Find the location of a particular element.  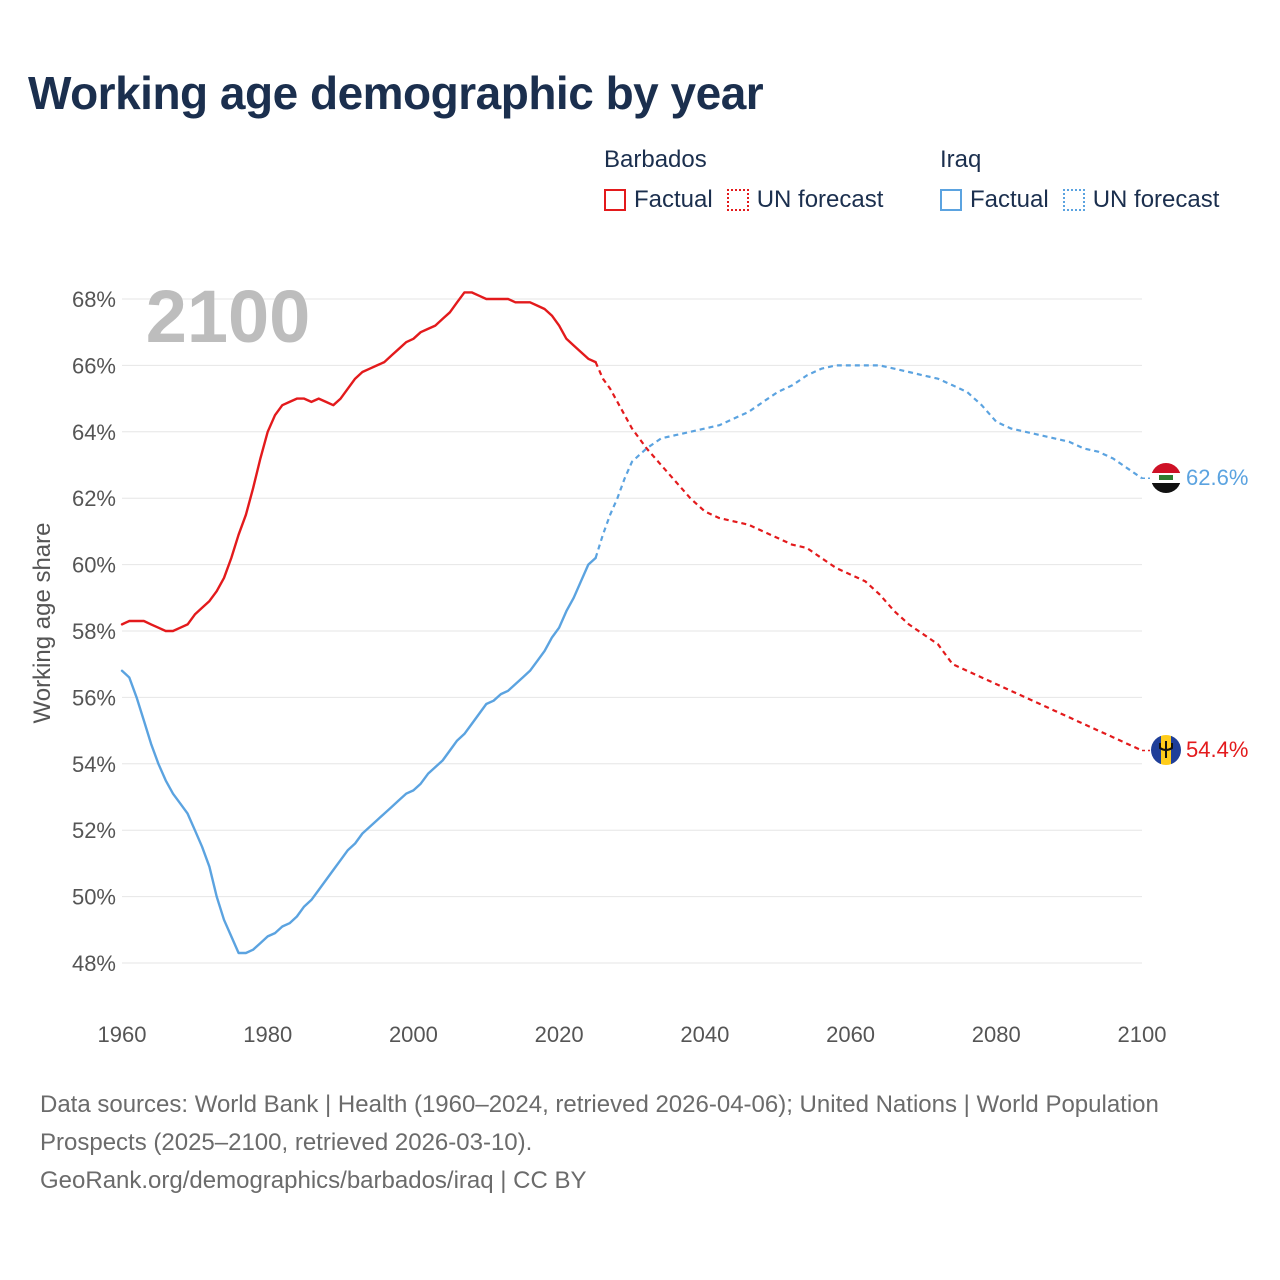

barbados-flag-icon is located at coordinates (1166, 750).